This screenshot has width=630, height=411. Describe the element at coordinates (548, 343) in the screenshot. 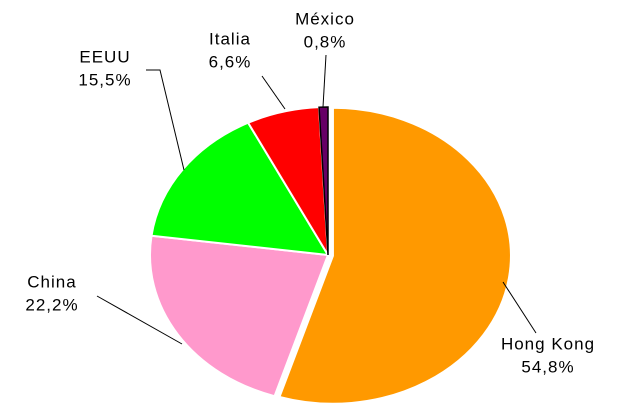

I see `slice-label: Hong Kong` at that location.